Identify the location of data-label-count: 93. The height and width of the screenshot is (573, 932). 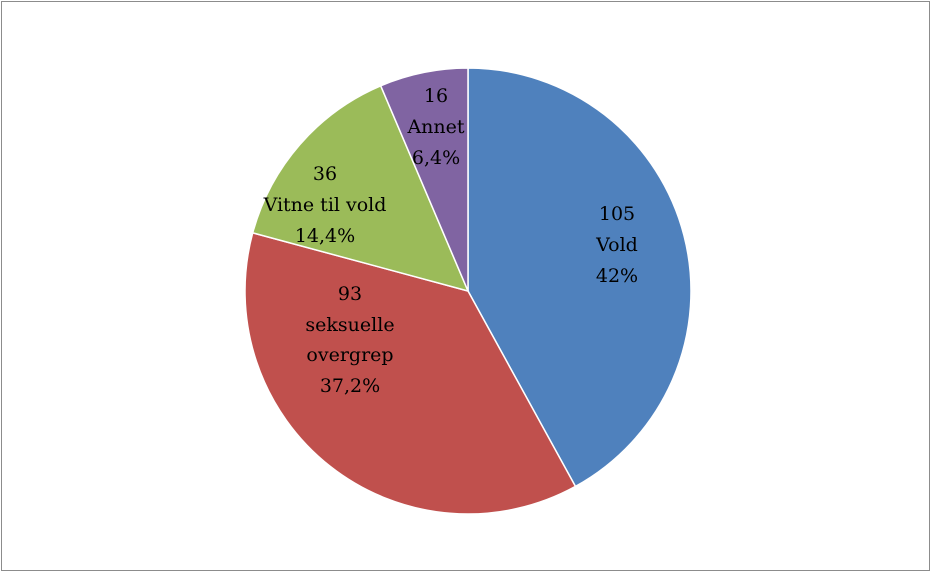
(350, 294).